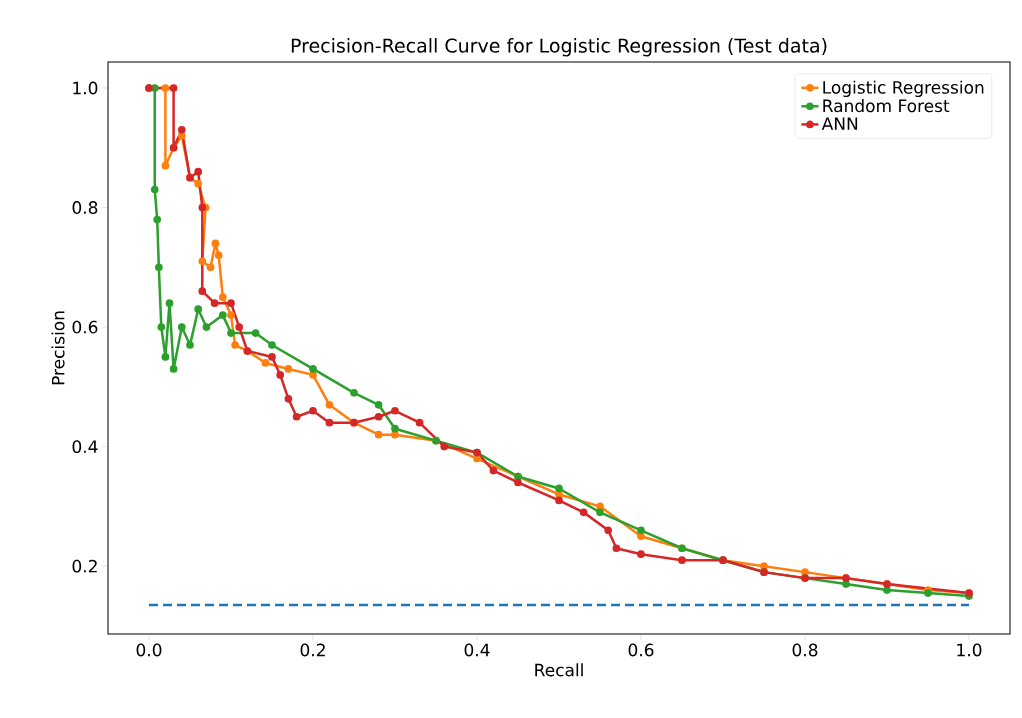  What do you see at coordinates (559, 47) in the screenshot?
I see `chart-title: Precision-Recall Curve for Logistic Regression (Test data)` at bounding box center [559, 47].